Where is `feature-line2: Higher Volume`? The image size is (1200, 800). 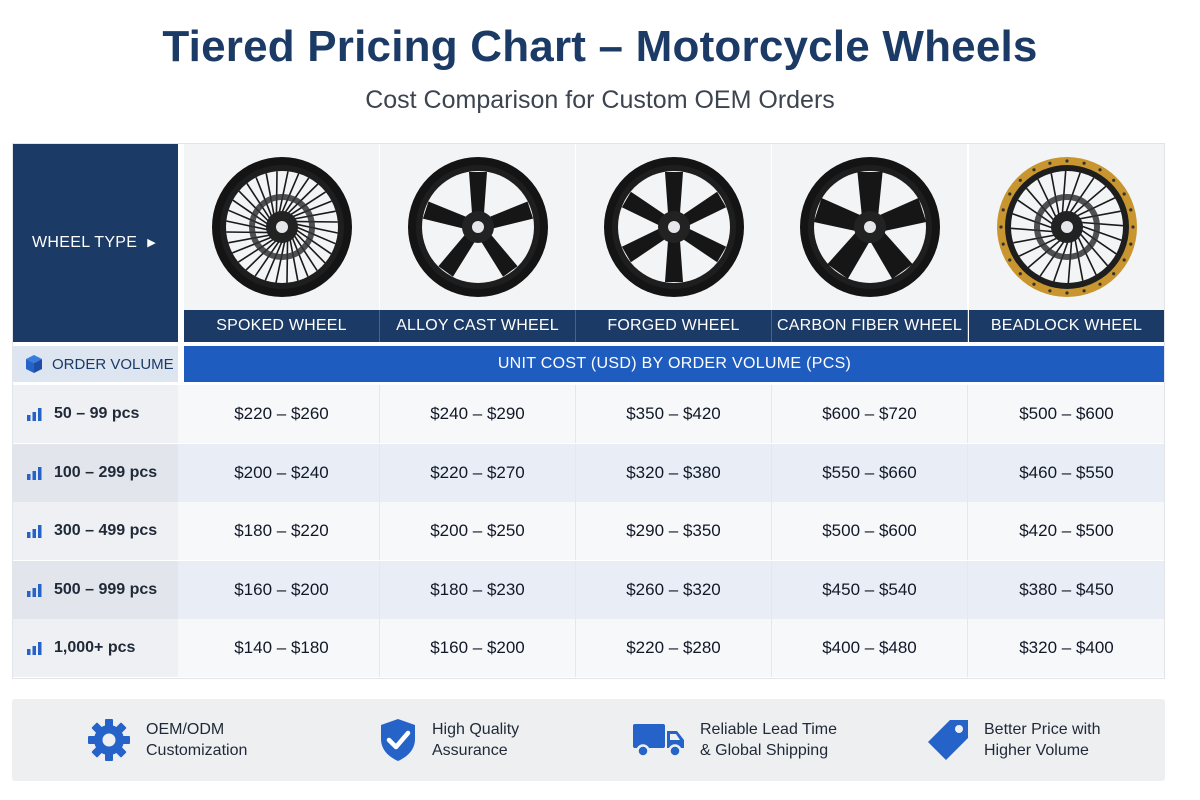 feature-line2: Higher Volume is located at coordinates (1036, 750).